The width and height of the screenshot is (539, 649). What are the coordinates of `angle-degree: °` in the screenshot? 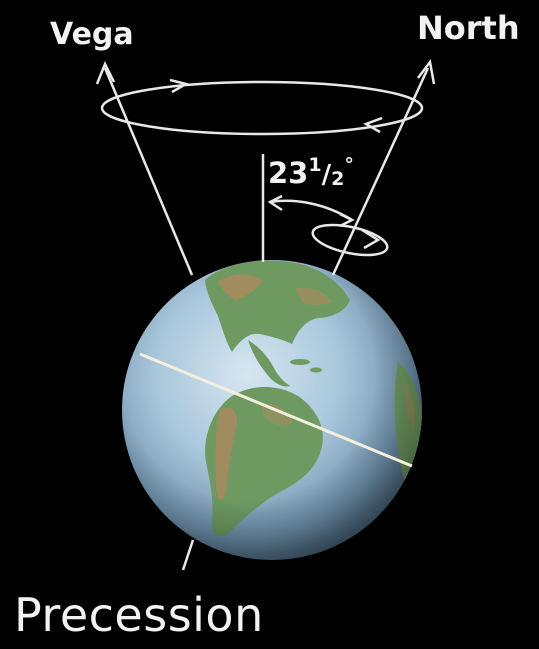 It's located at (349, 165).